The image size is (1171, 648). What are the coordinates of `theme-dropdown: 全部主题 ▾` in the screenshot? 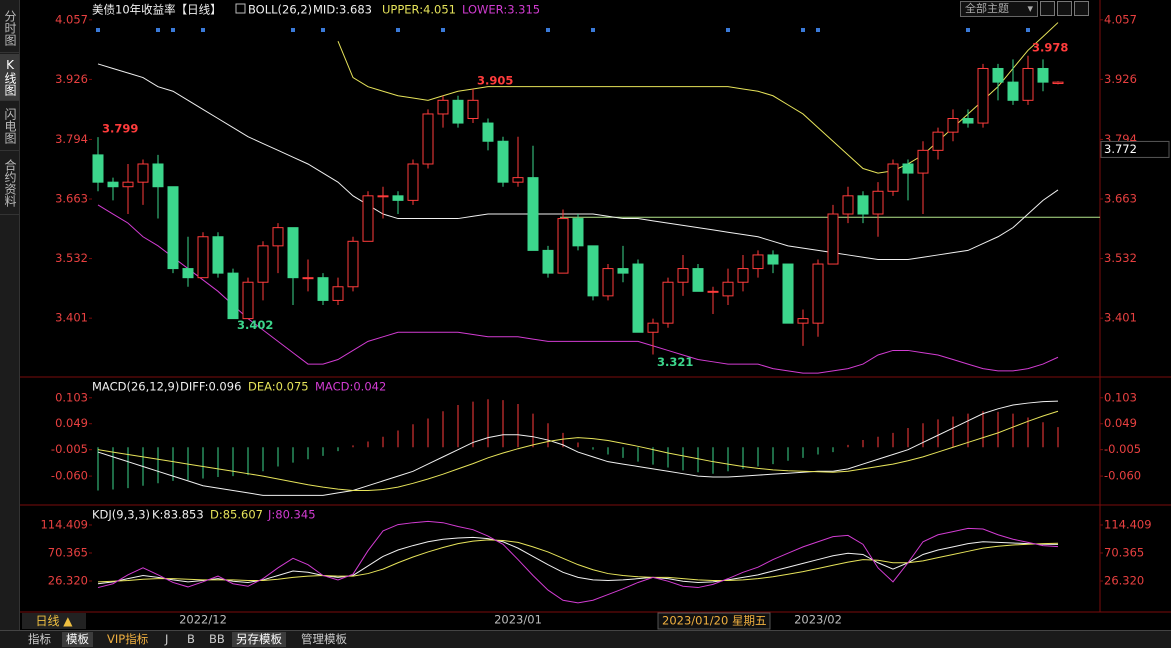 It's located at (999, 9).